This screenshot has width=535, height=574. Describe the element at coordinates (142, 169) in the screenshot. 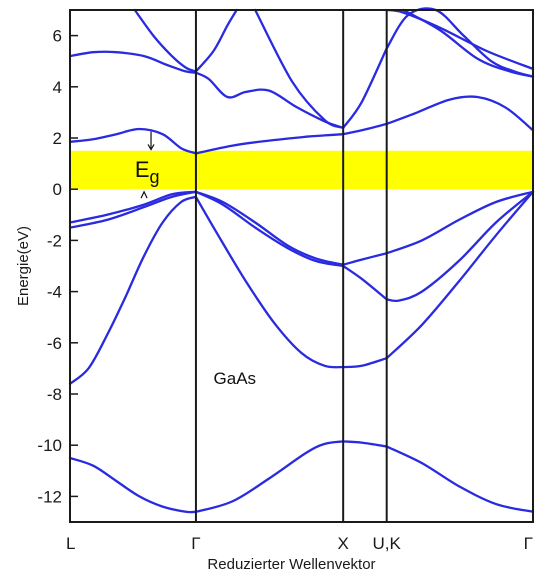

I see `band-gap-label-main: E` at that location.